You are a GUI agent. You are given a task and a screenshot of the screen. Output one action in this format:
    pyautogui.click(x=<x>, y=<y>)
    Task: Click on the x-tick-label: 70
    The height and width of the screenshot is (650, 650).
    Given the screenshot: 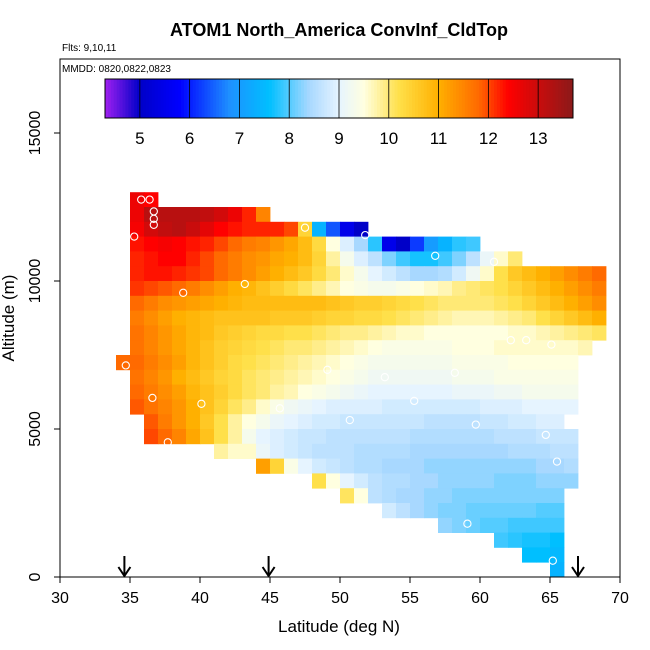 What is the action you would take?
    pyautogui.click(x=620, y=598)
    